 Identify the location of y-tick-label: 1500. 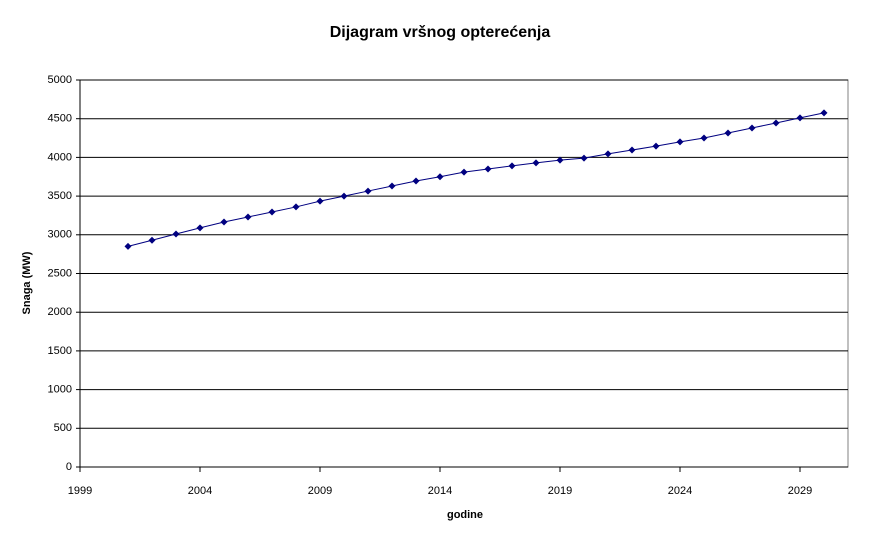
(60, 351).